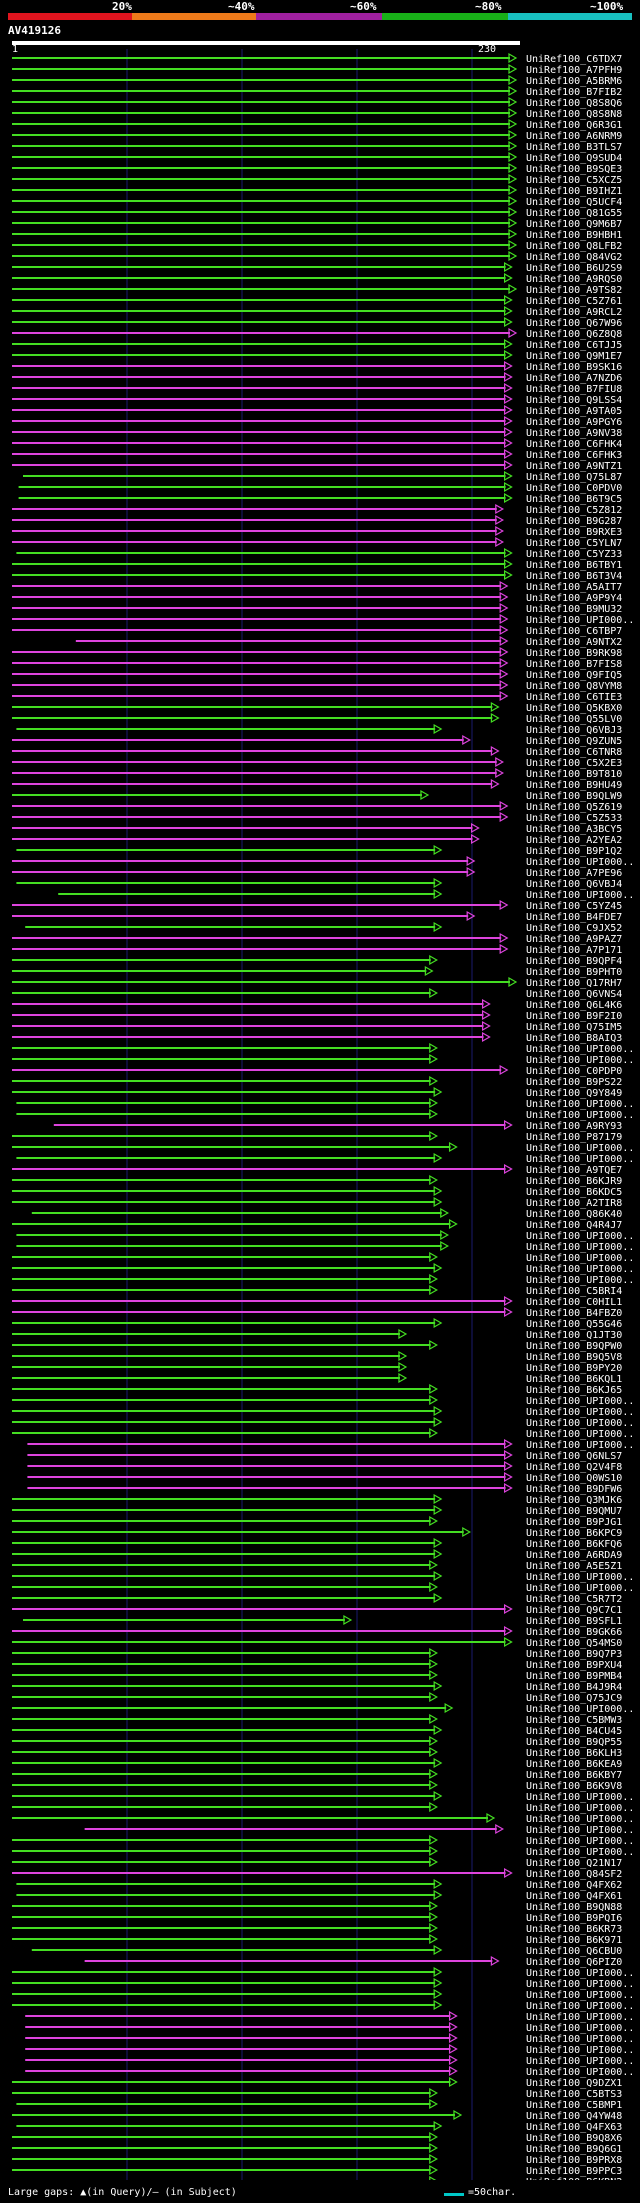 The width and height of the screenshot is (640, 2203). I want to click on hit-label: UniRef100_B9HU49, so click(574, 785).